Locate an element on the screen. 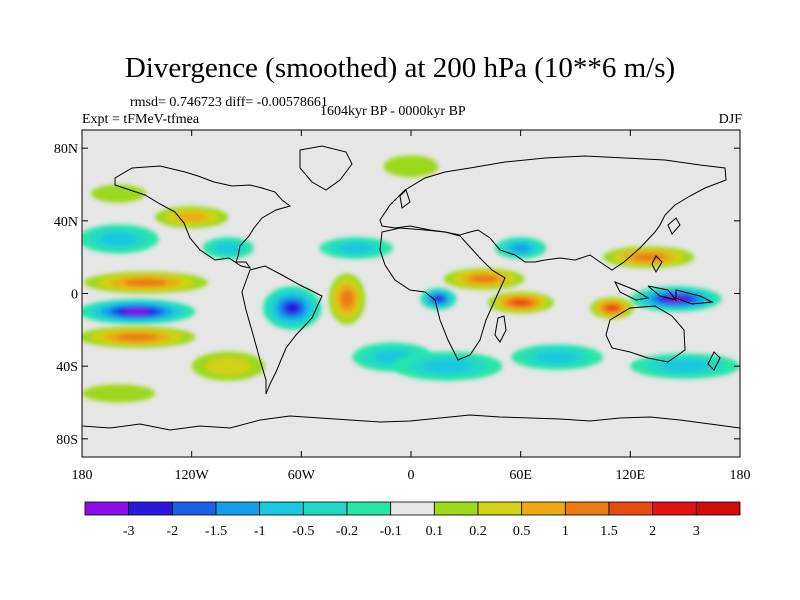 The width and height of the screenshot is (800, 600). y-tick-label: 80N is located at coordinates (66, 149).